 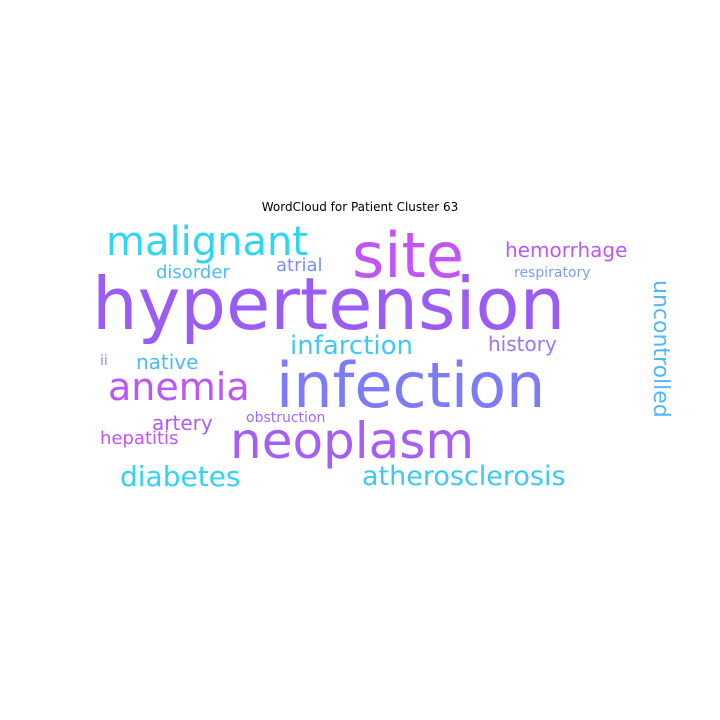 I want to click on word-atrial: atrial, so click(x=299, y=265).